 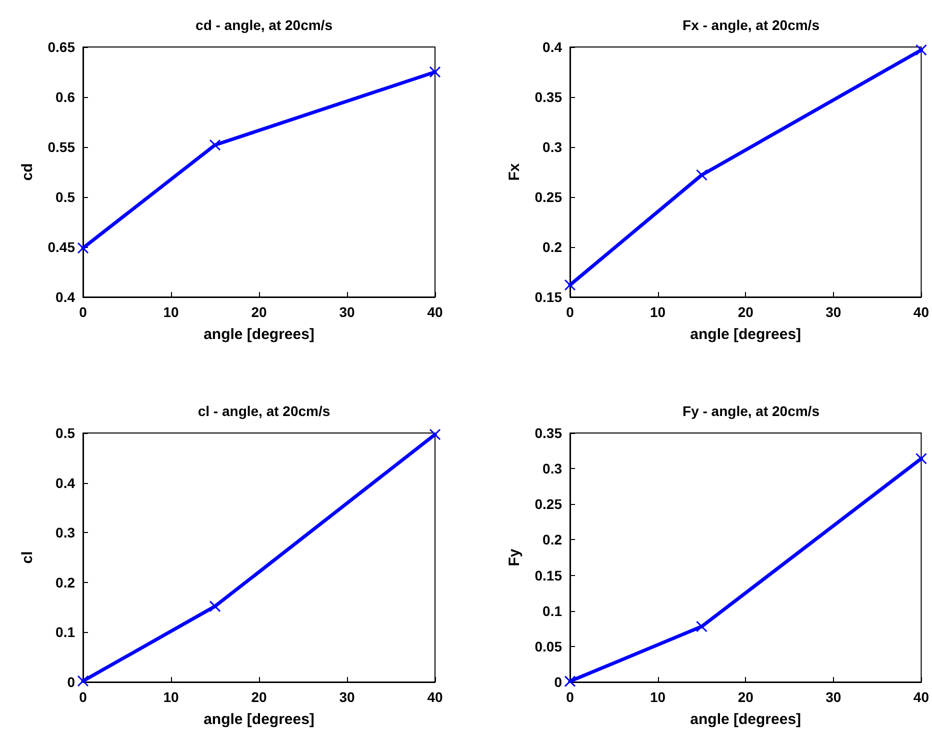 What do you see at coordinates (548, 646) in the screenshot?
I see `y-tick-label: 0.05` at bounding box center [548, 646].